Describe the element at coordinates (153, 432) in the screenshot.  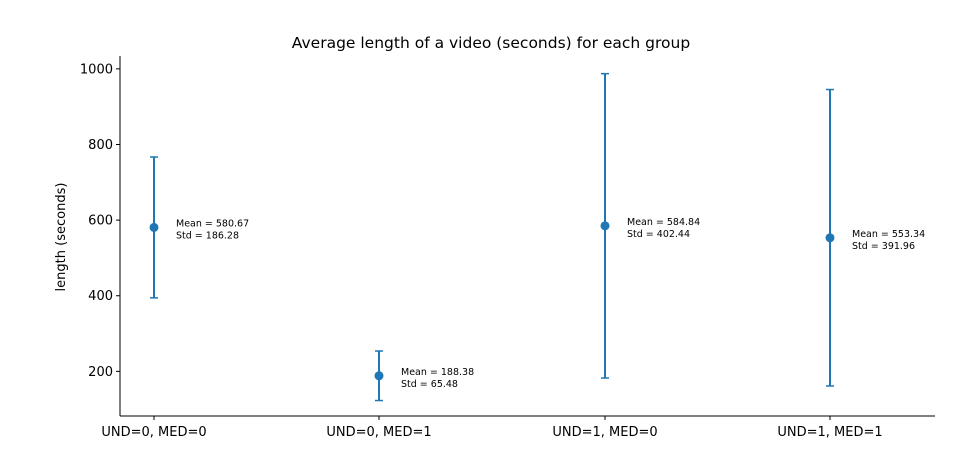
I see `x-tick-label: UND=0, MED=0` at that location.